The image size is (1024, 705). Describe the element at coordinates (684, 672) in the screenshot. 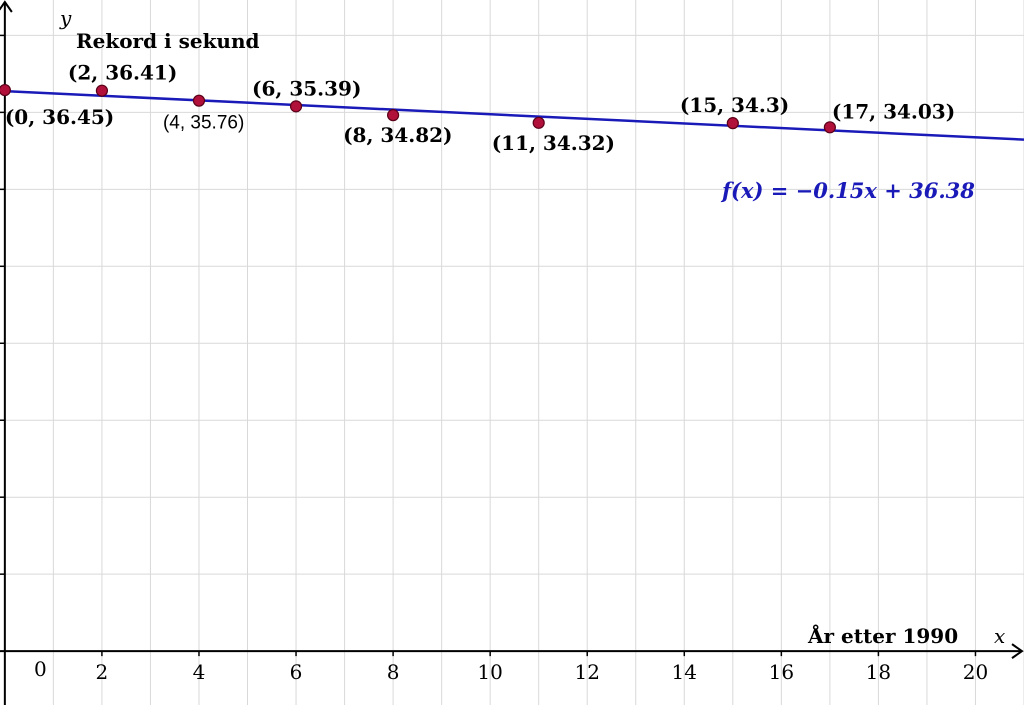

I see `x-tick-label: 14` at that location.